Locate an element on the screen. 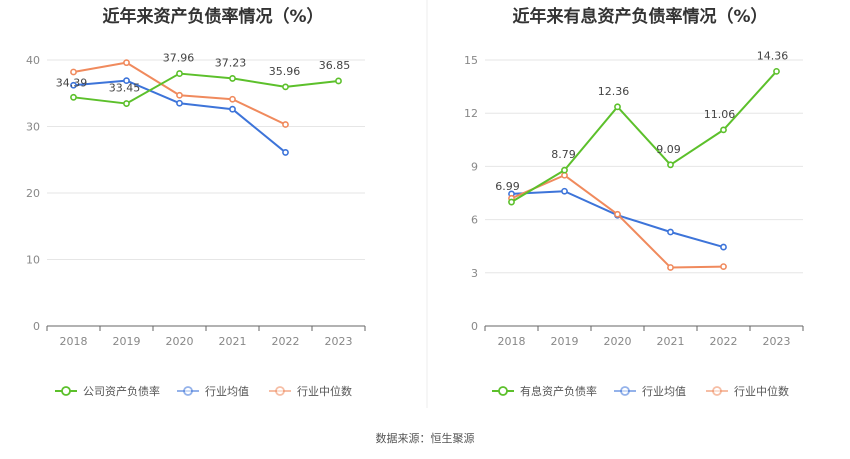 Image resolution: width=850 pixels, height=459 pixels. data-label: 35.96 is located at coordinates (285, 71).